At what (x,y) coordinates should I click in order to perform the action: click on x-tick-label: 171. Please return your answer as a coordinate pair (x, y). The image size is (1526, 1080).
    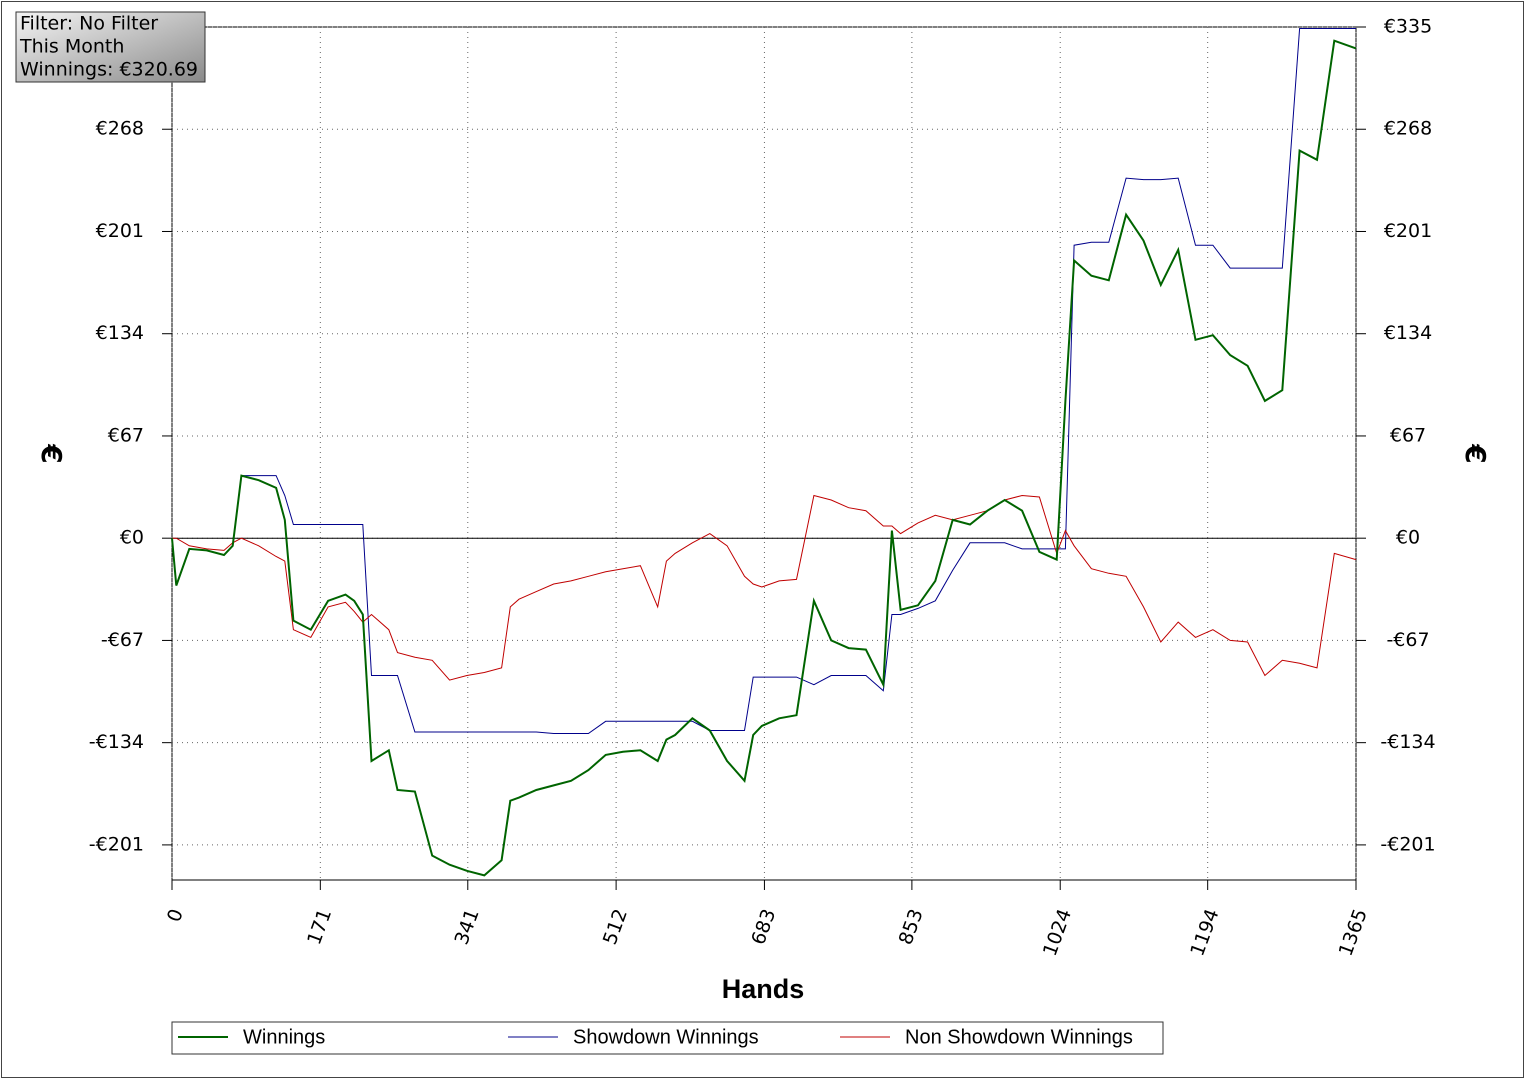
    Looking at the image, I should click on (319, 927).